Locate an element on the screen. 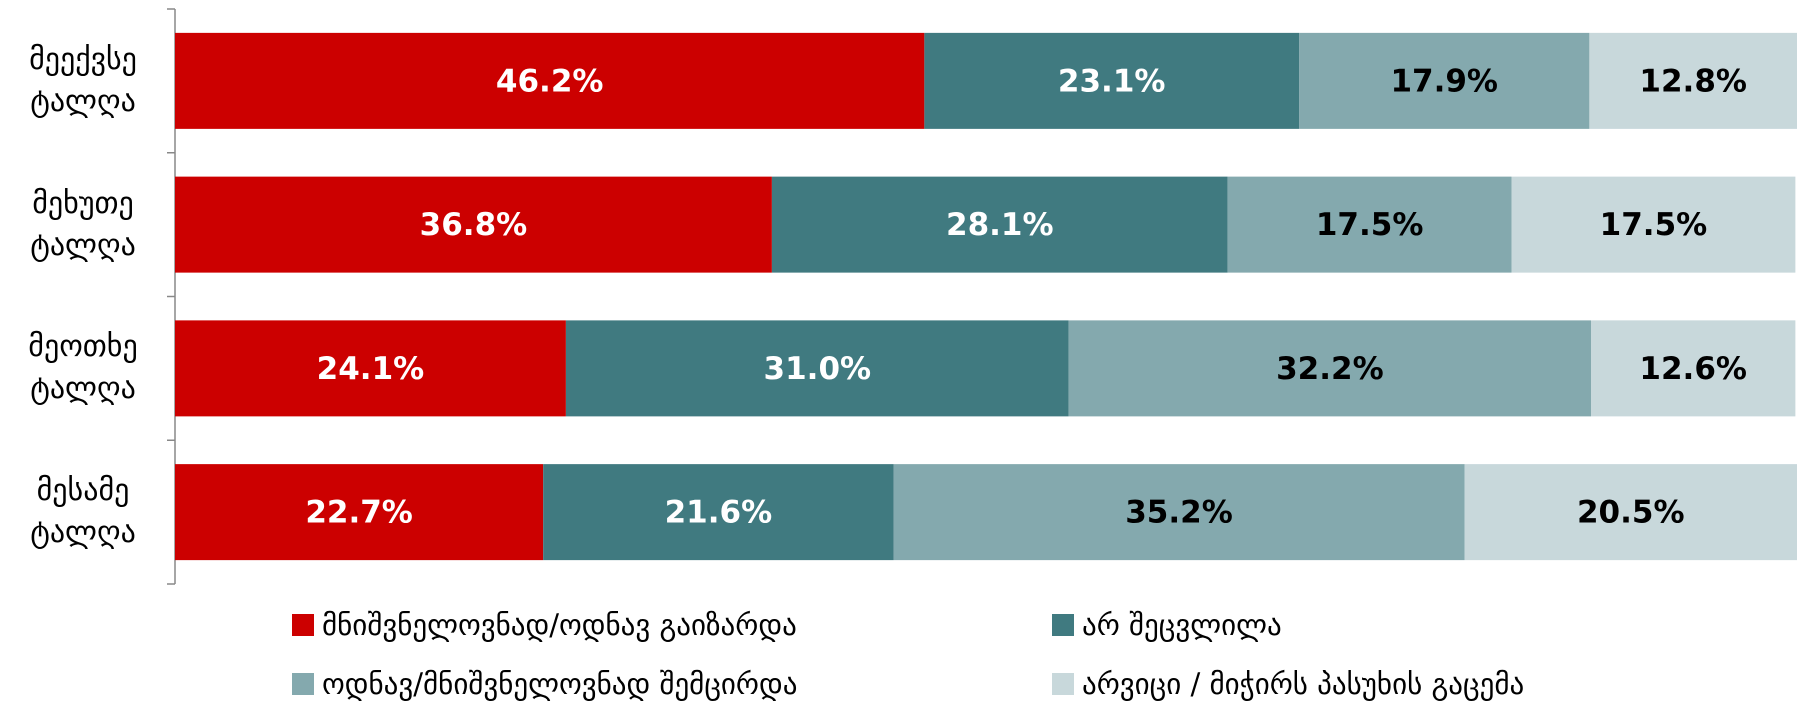 This screenshot has height=703, width=1797. legend-item: არ შეცვლილა is located at coordinates (1167, 625).